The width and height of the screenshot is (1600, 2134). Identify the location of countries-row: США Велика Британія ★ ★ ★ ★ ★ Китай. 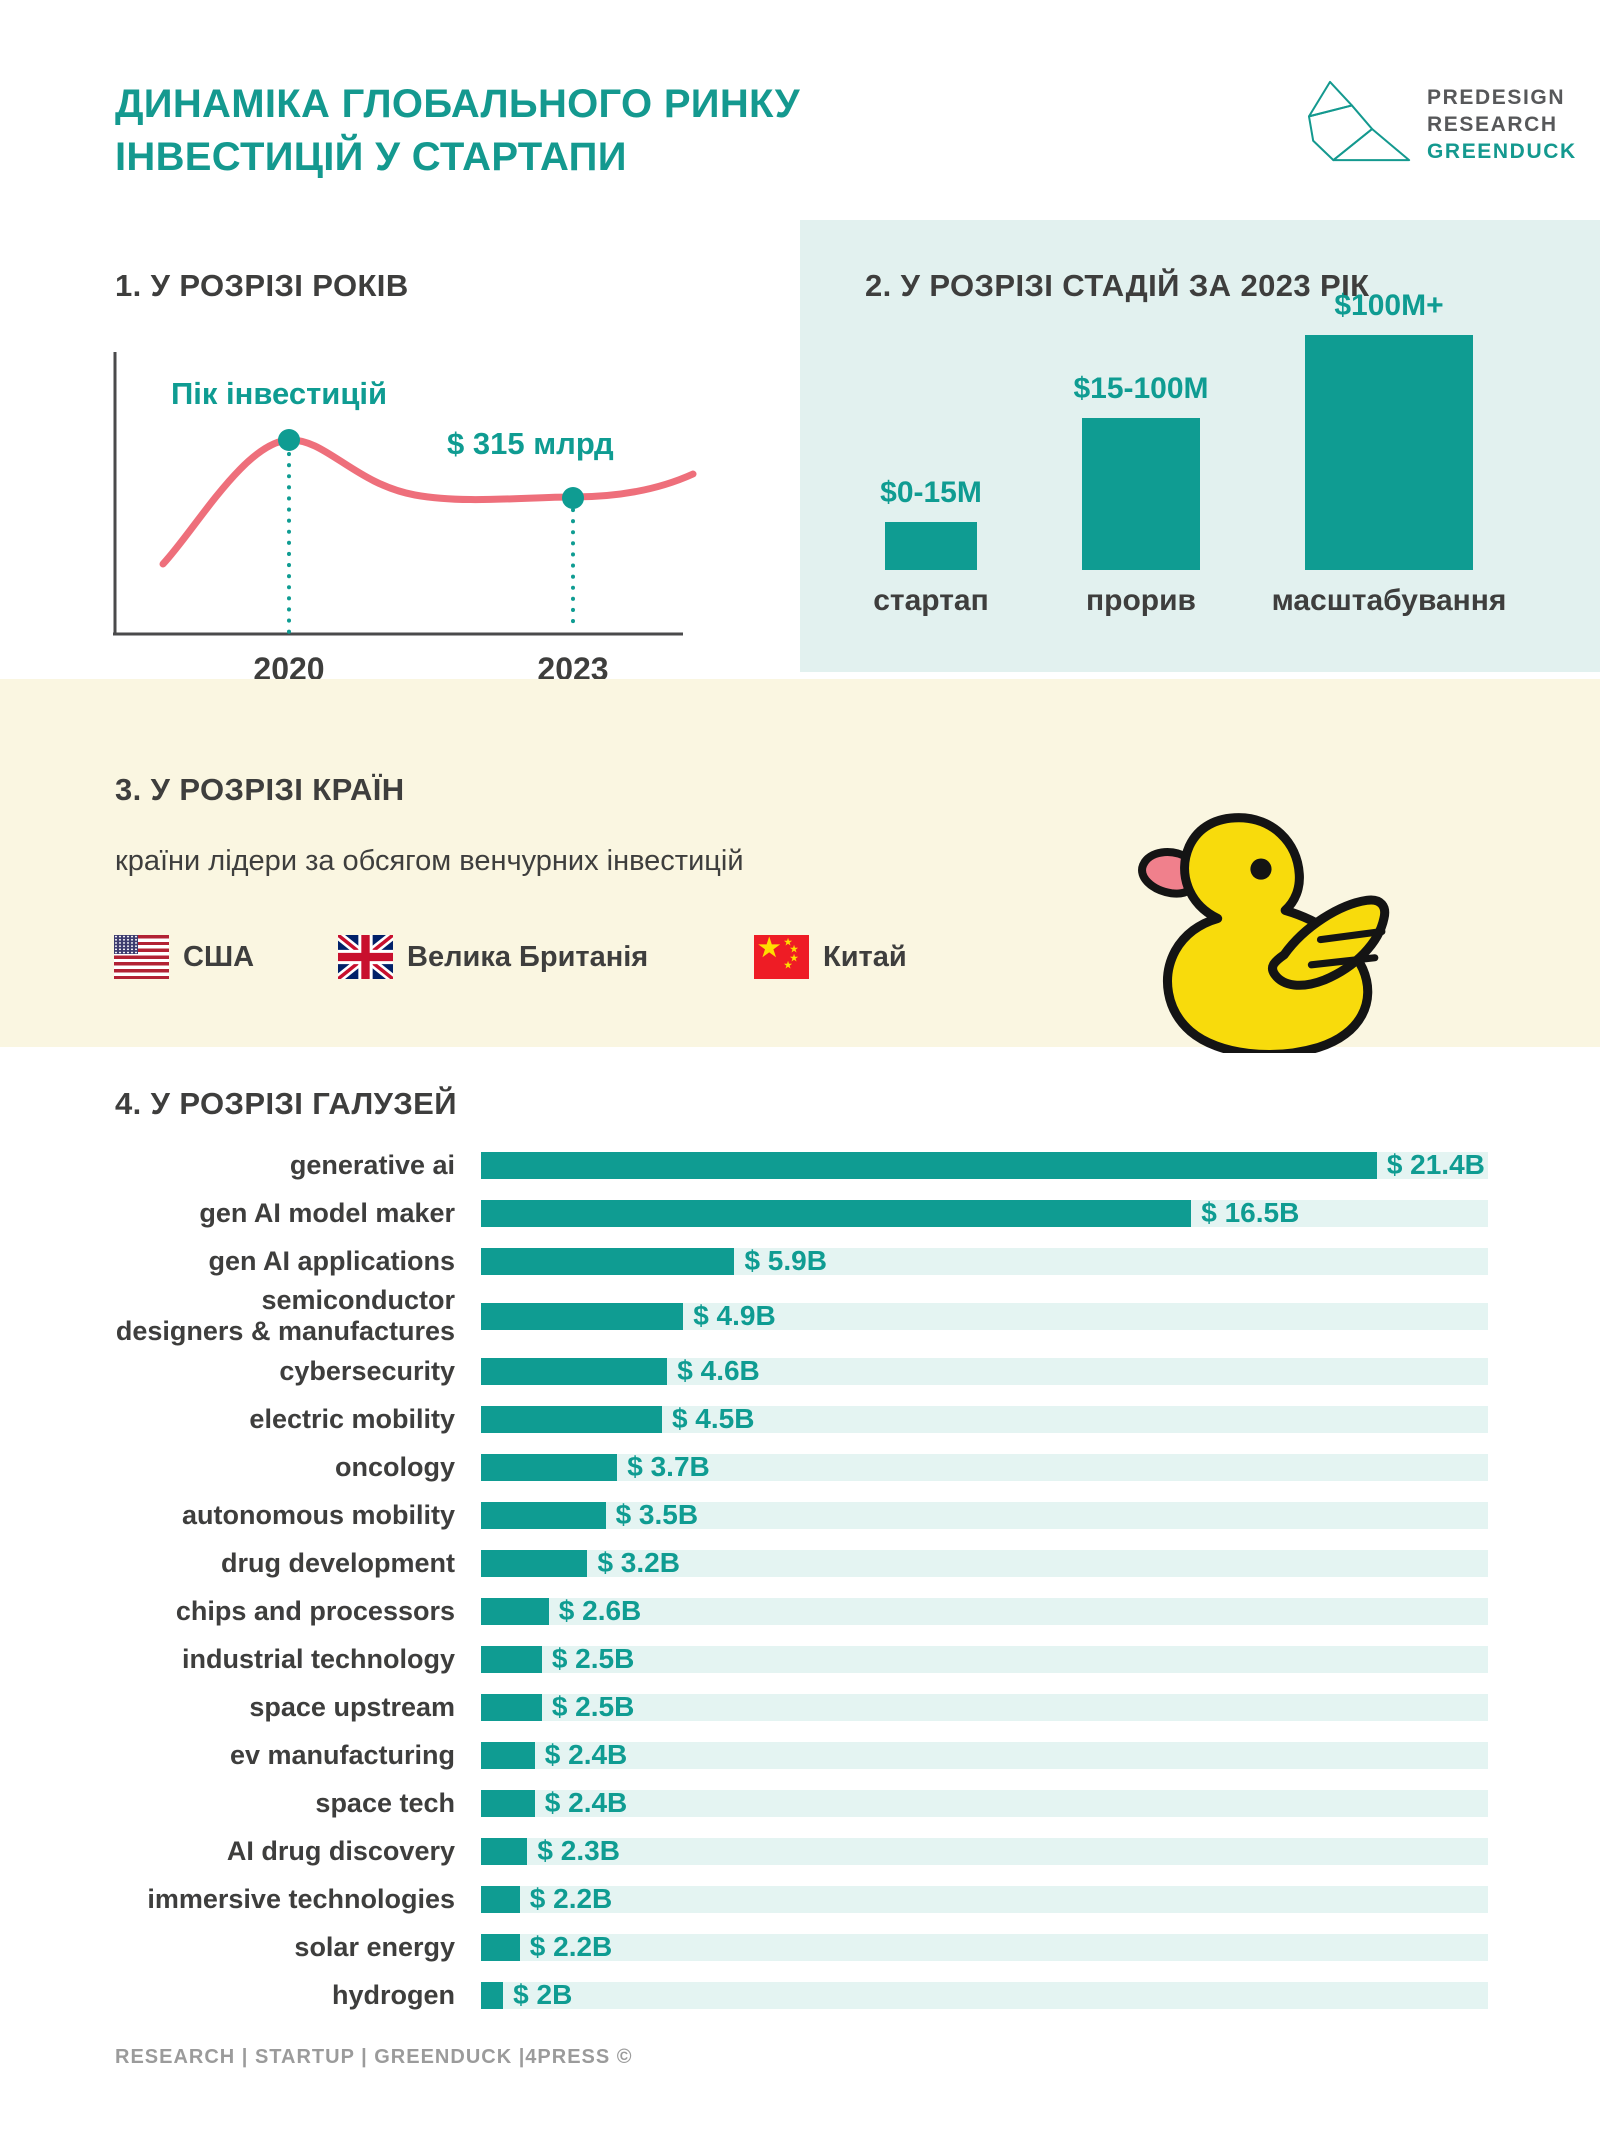
(800, 957).